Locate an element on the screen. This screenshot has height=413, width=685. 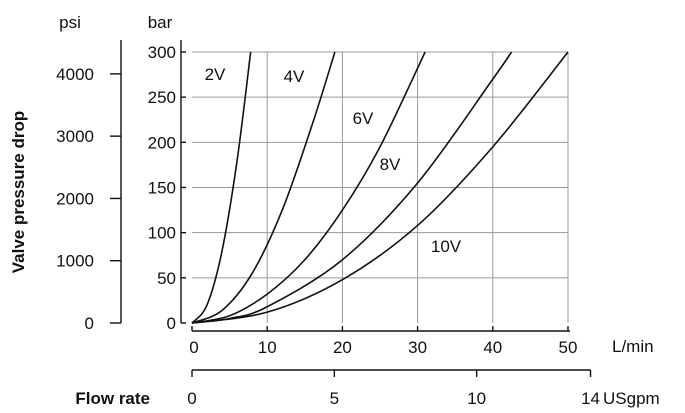
x-tick-label-zero: 0 is located at coordinates (193, 347).